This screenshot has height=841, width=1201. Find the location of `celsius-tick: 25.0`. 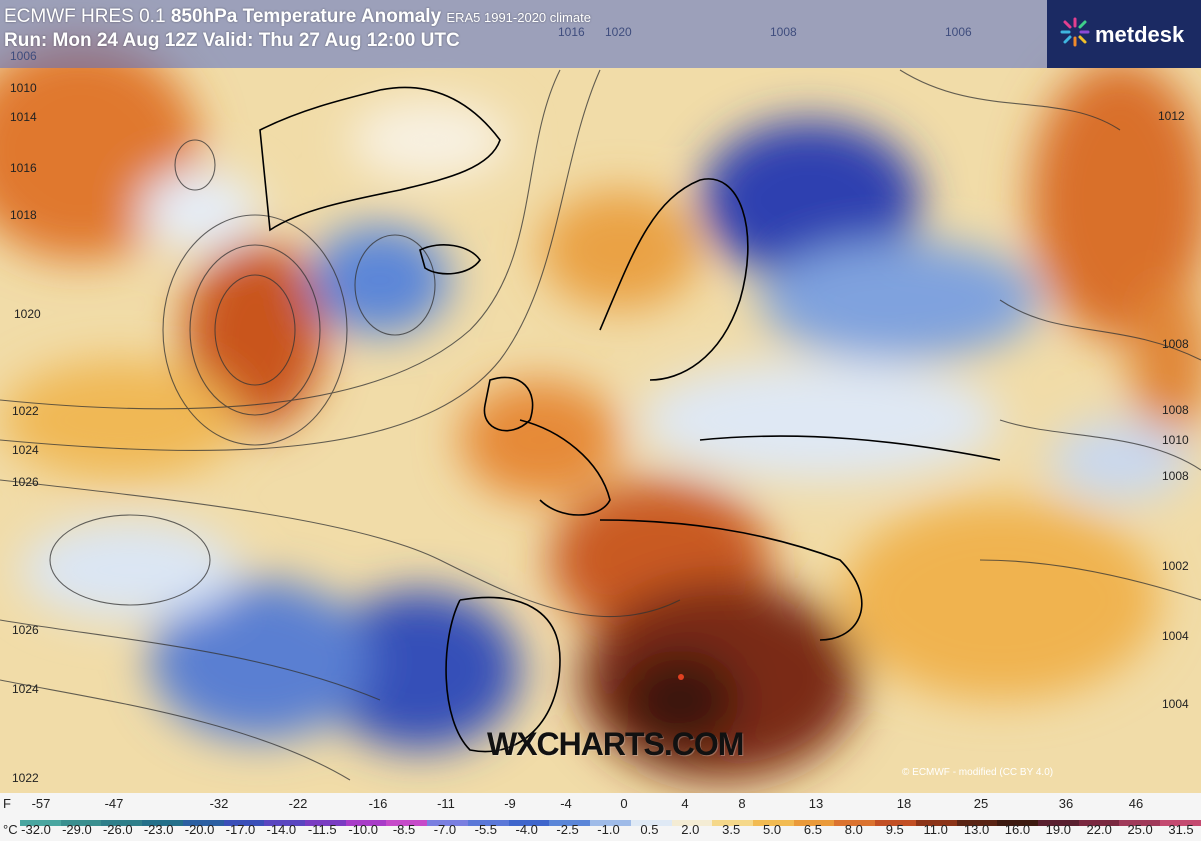

celsius-tick: 25.0 is located at coordinates (1140, 829).